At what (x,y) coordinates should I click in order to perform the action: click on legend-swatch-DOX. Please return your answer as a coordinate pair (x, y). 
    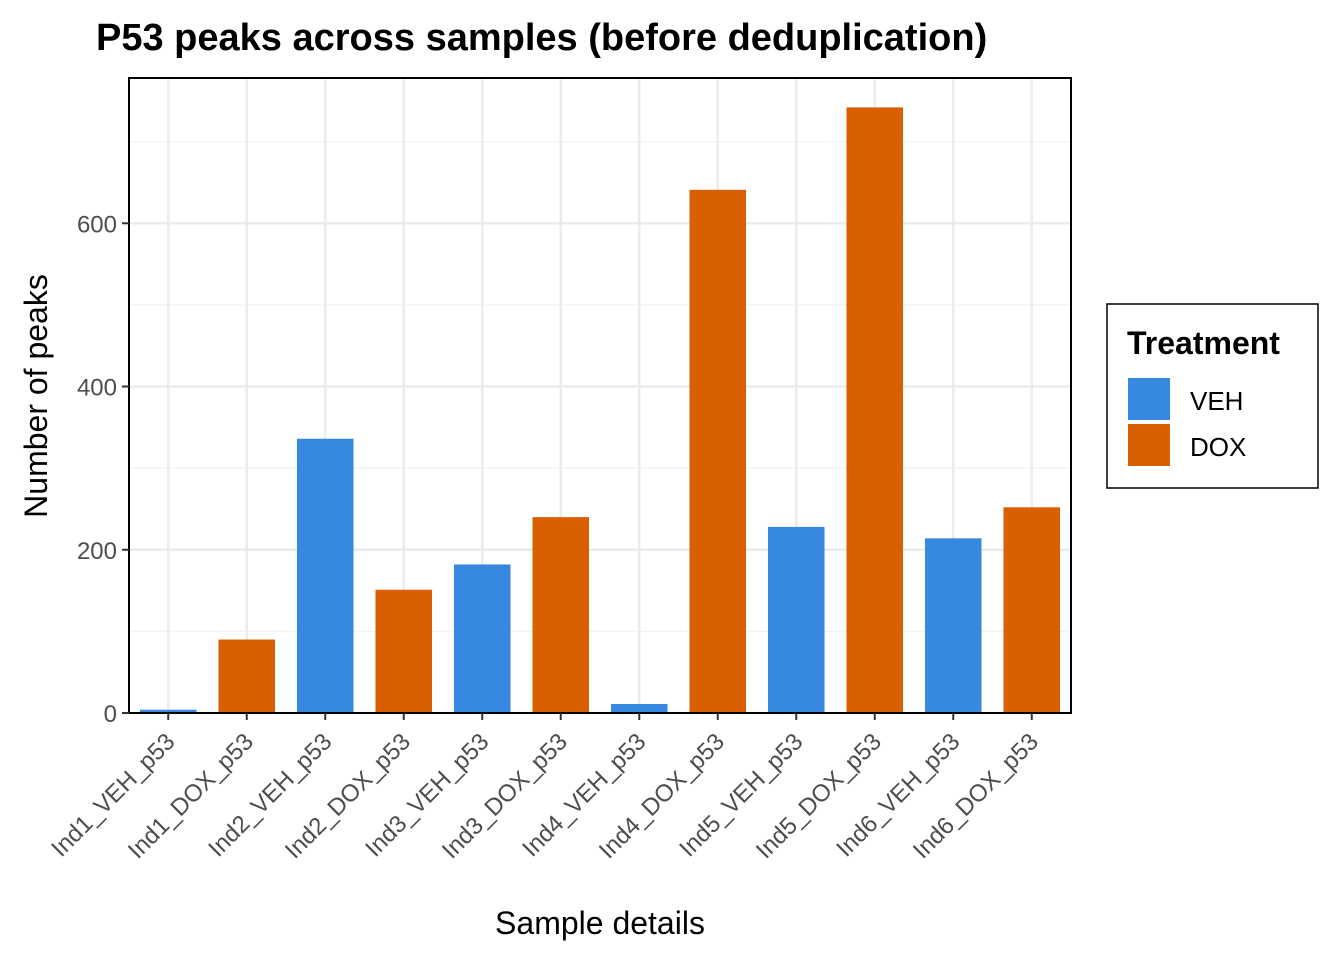
    Looking at the image, I should click on (1149, 445).